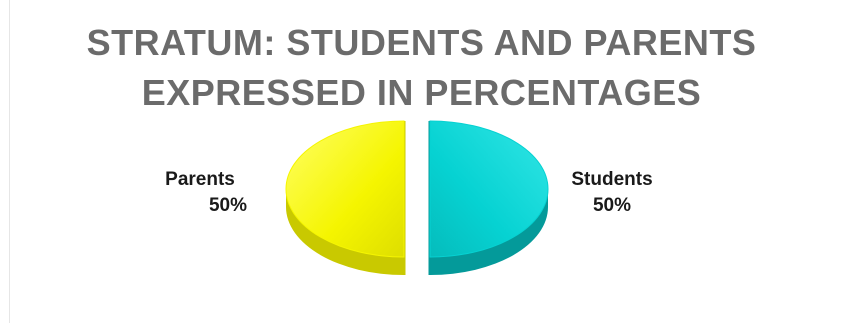 Image resolution: width=843 pixels, height=323 pixels. Describe the element at coordinates (228, 205) in the screenshot. I see `slice-value-parents: 50%` at that location.